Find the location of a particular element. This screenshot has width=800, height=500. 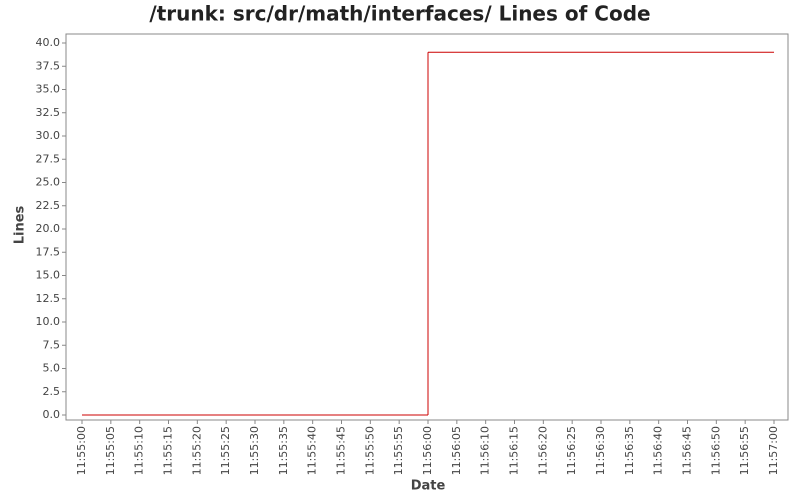

y-tick-label: 2.5 is located at coordinates (52, 391).